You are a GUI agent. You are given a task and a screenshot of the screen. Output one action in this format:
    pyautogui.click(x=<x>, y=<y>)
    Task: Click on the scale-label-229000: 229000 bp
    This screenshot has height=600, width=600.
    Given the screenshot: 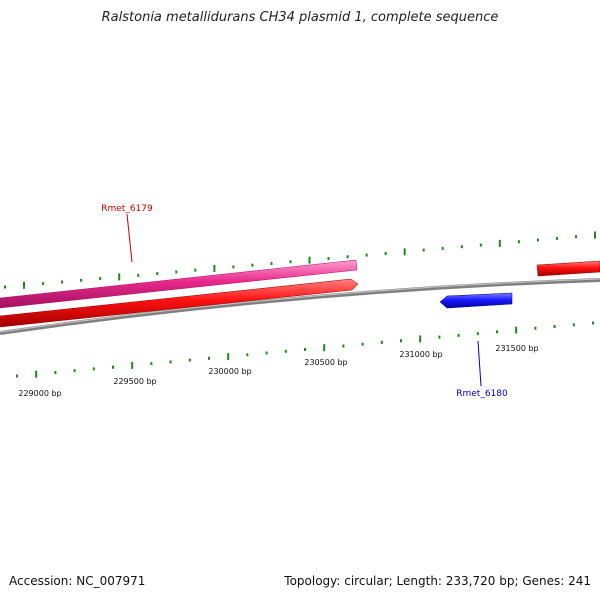 What is the action you would take?
    pyautogui.click(x=39, y=393)
    